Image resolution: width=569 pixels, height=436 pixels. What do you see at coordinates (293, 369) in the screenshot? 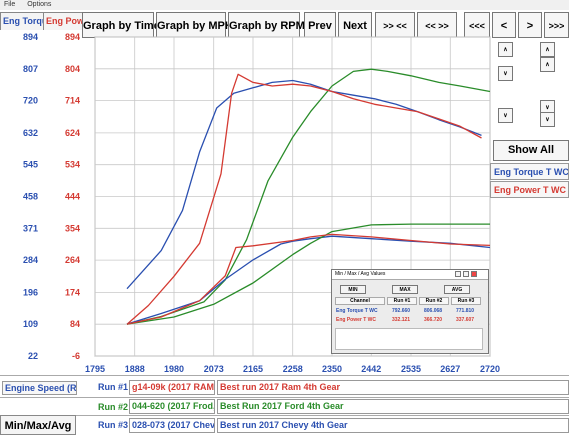
I see `x-tick-label: 2258` at bounding box center [293, 369].